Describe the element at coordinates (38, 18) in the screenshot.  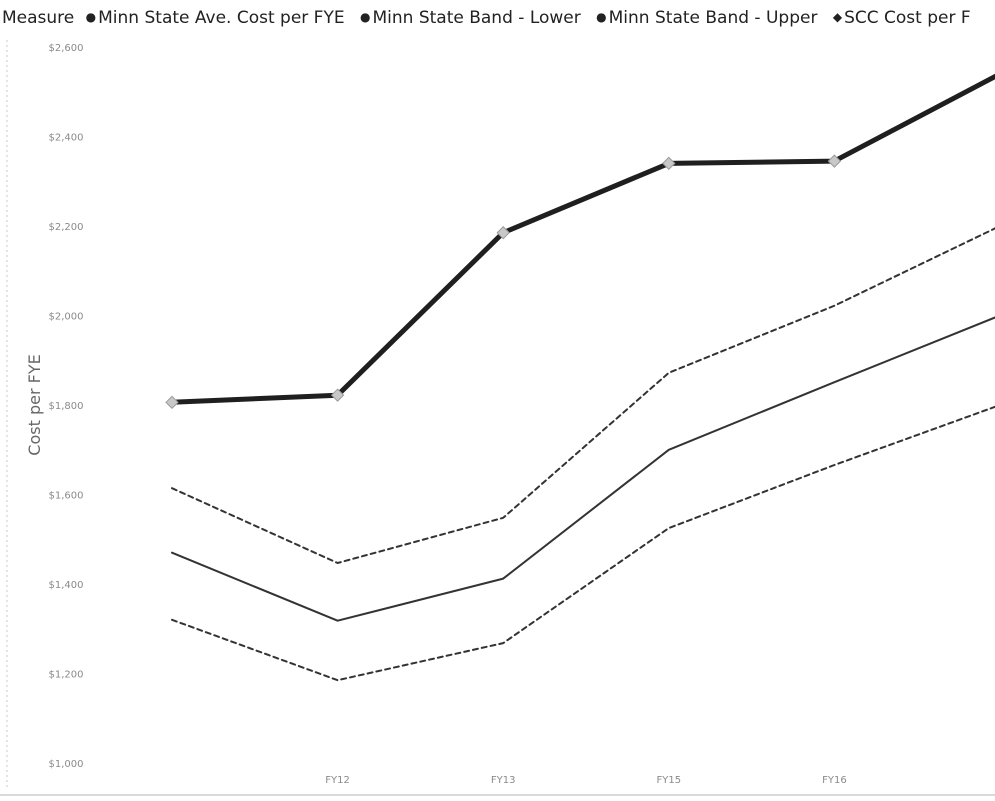
I see `legend-title: Measure` at that location.